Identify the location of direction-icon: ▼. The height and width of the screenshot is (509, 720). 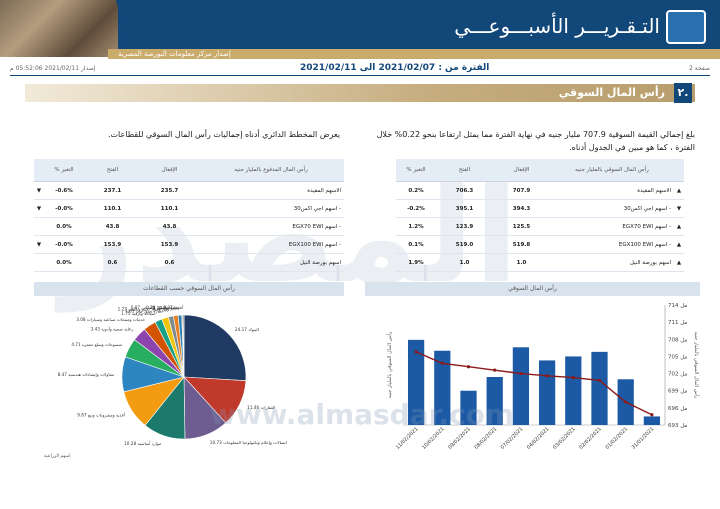
(679, 208).